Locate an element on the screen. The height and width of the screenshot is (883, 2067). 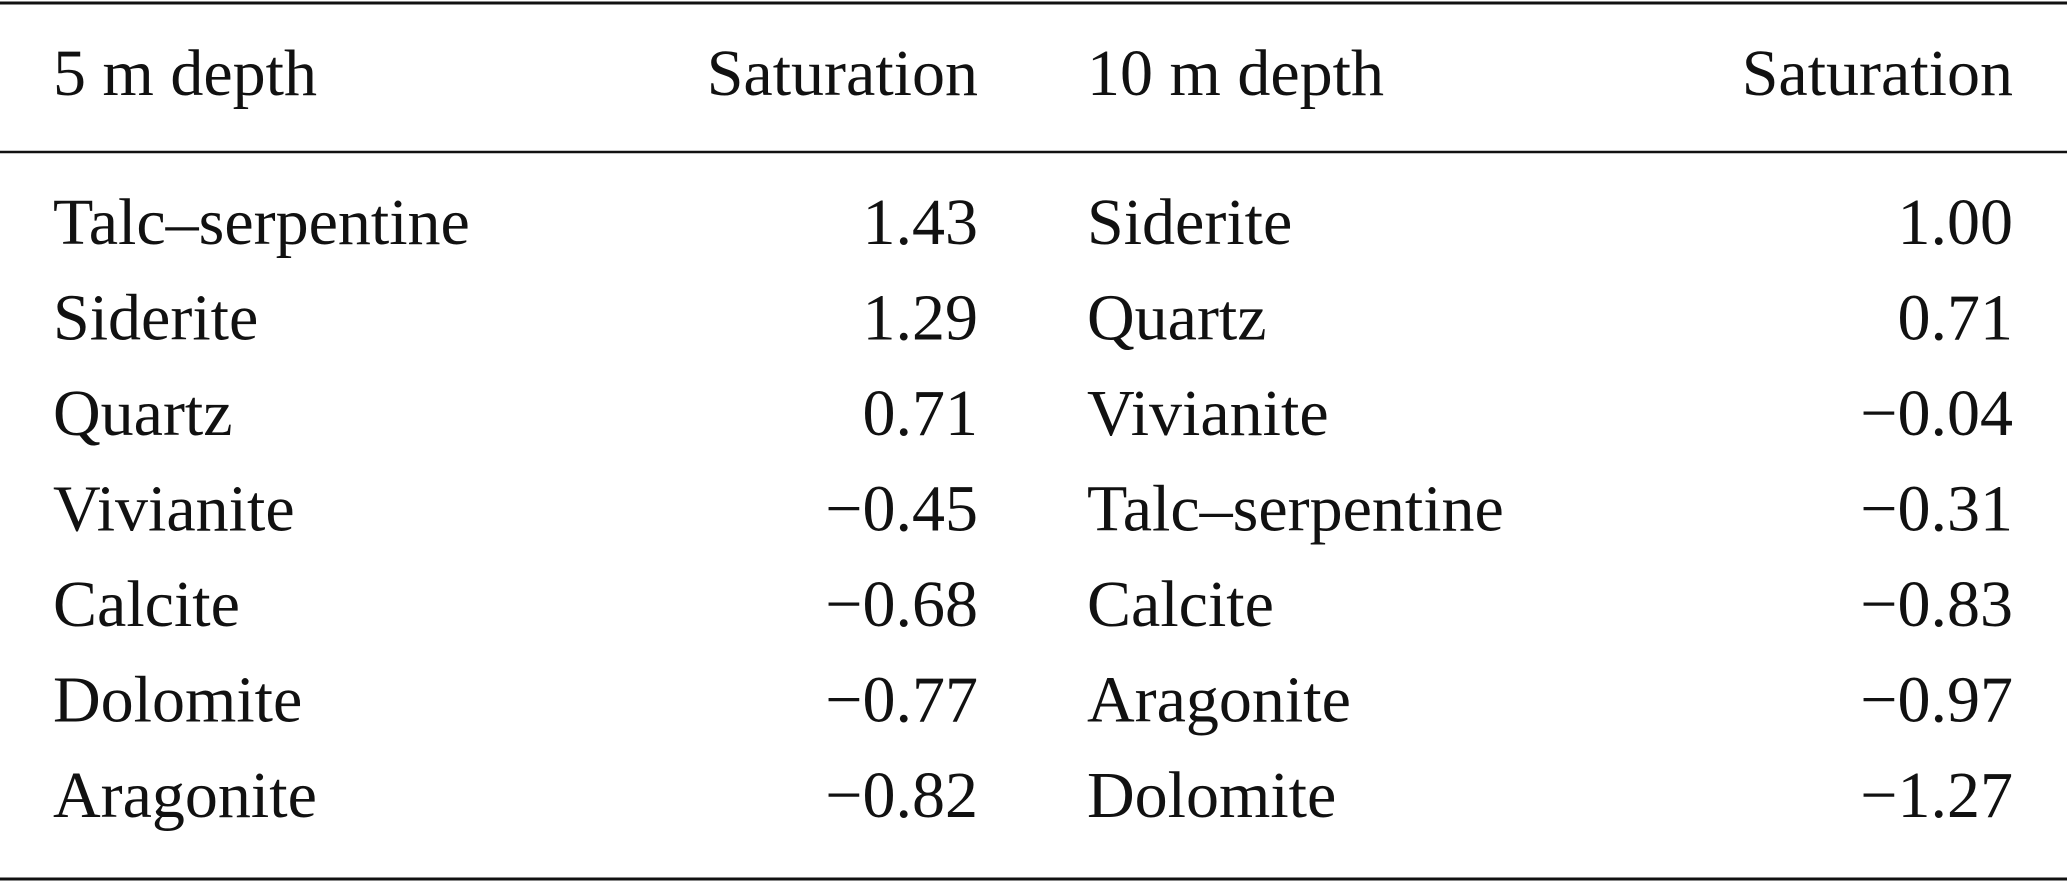
value-cell: −0.83 is located at coordinates (1936, 604).